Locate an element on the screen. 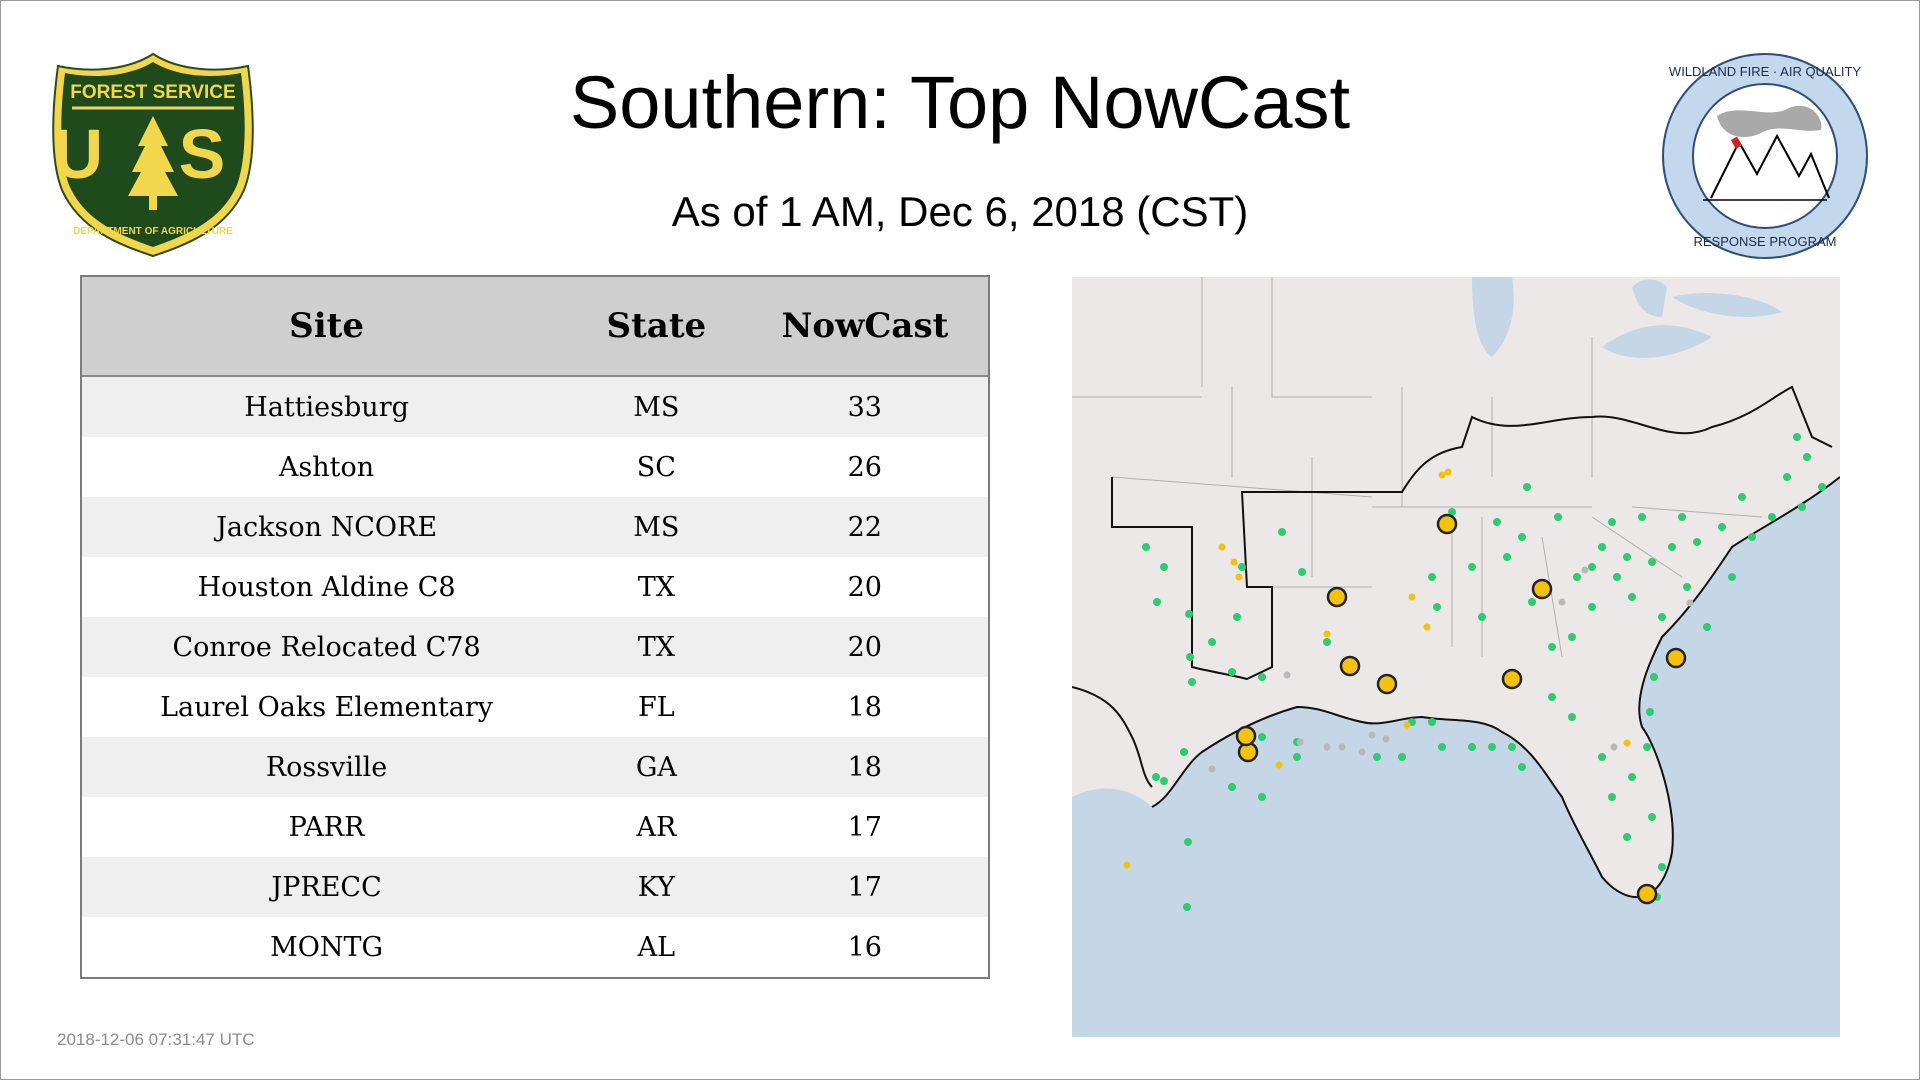  table-row: MONTG AL 16 is located at coordinates (535, 947).